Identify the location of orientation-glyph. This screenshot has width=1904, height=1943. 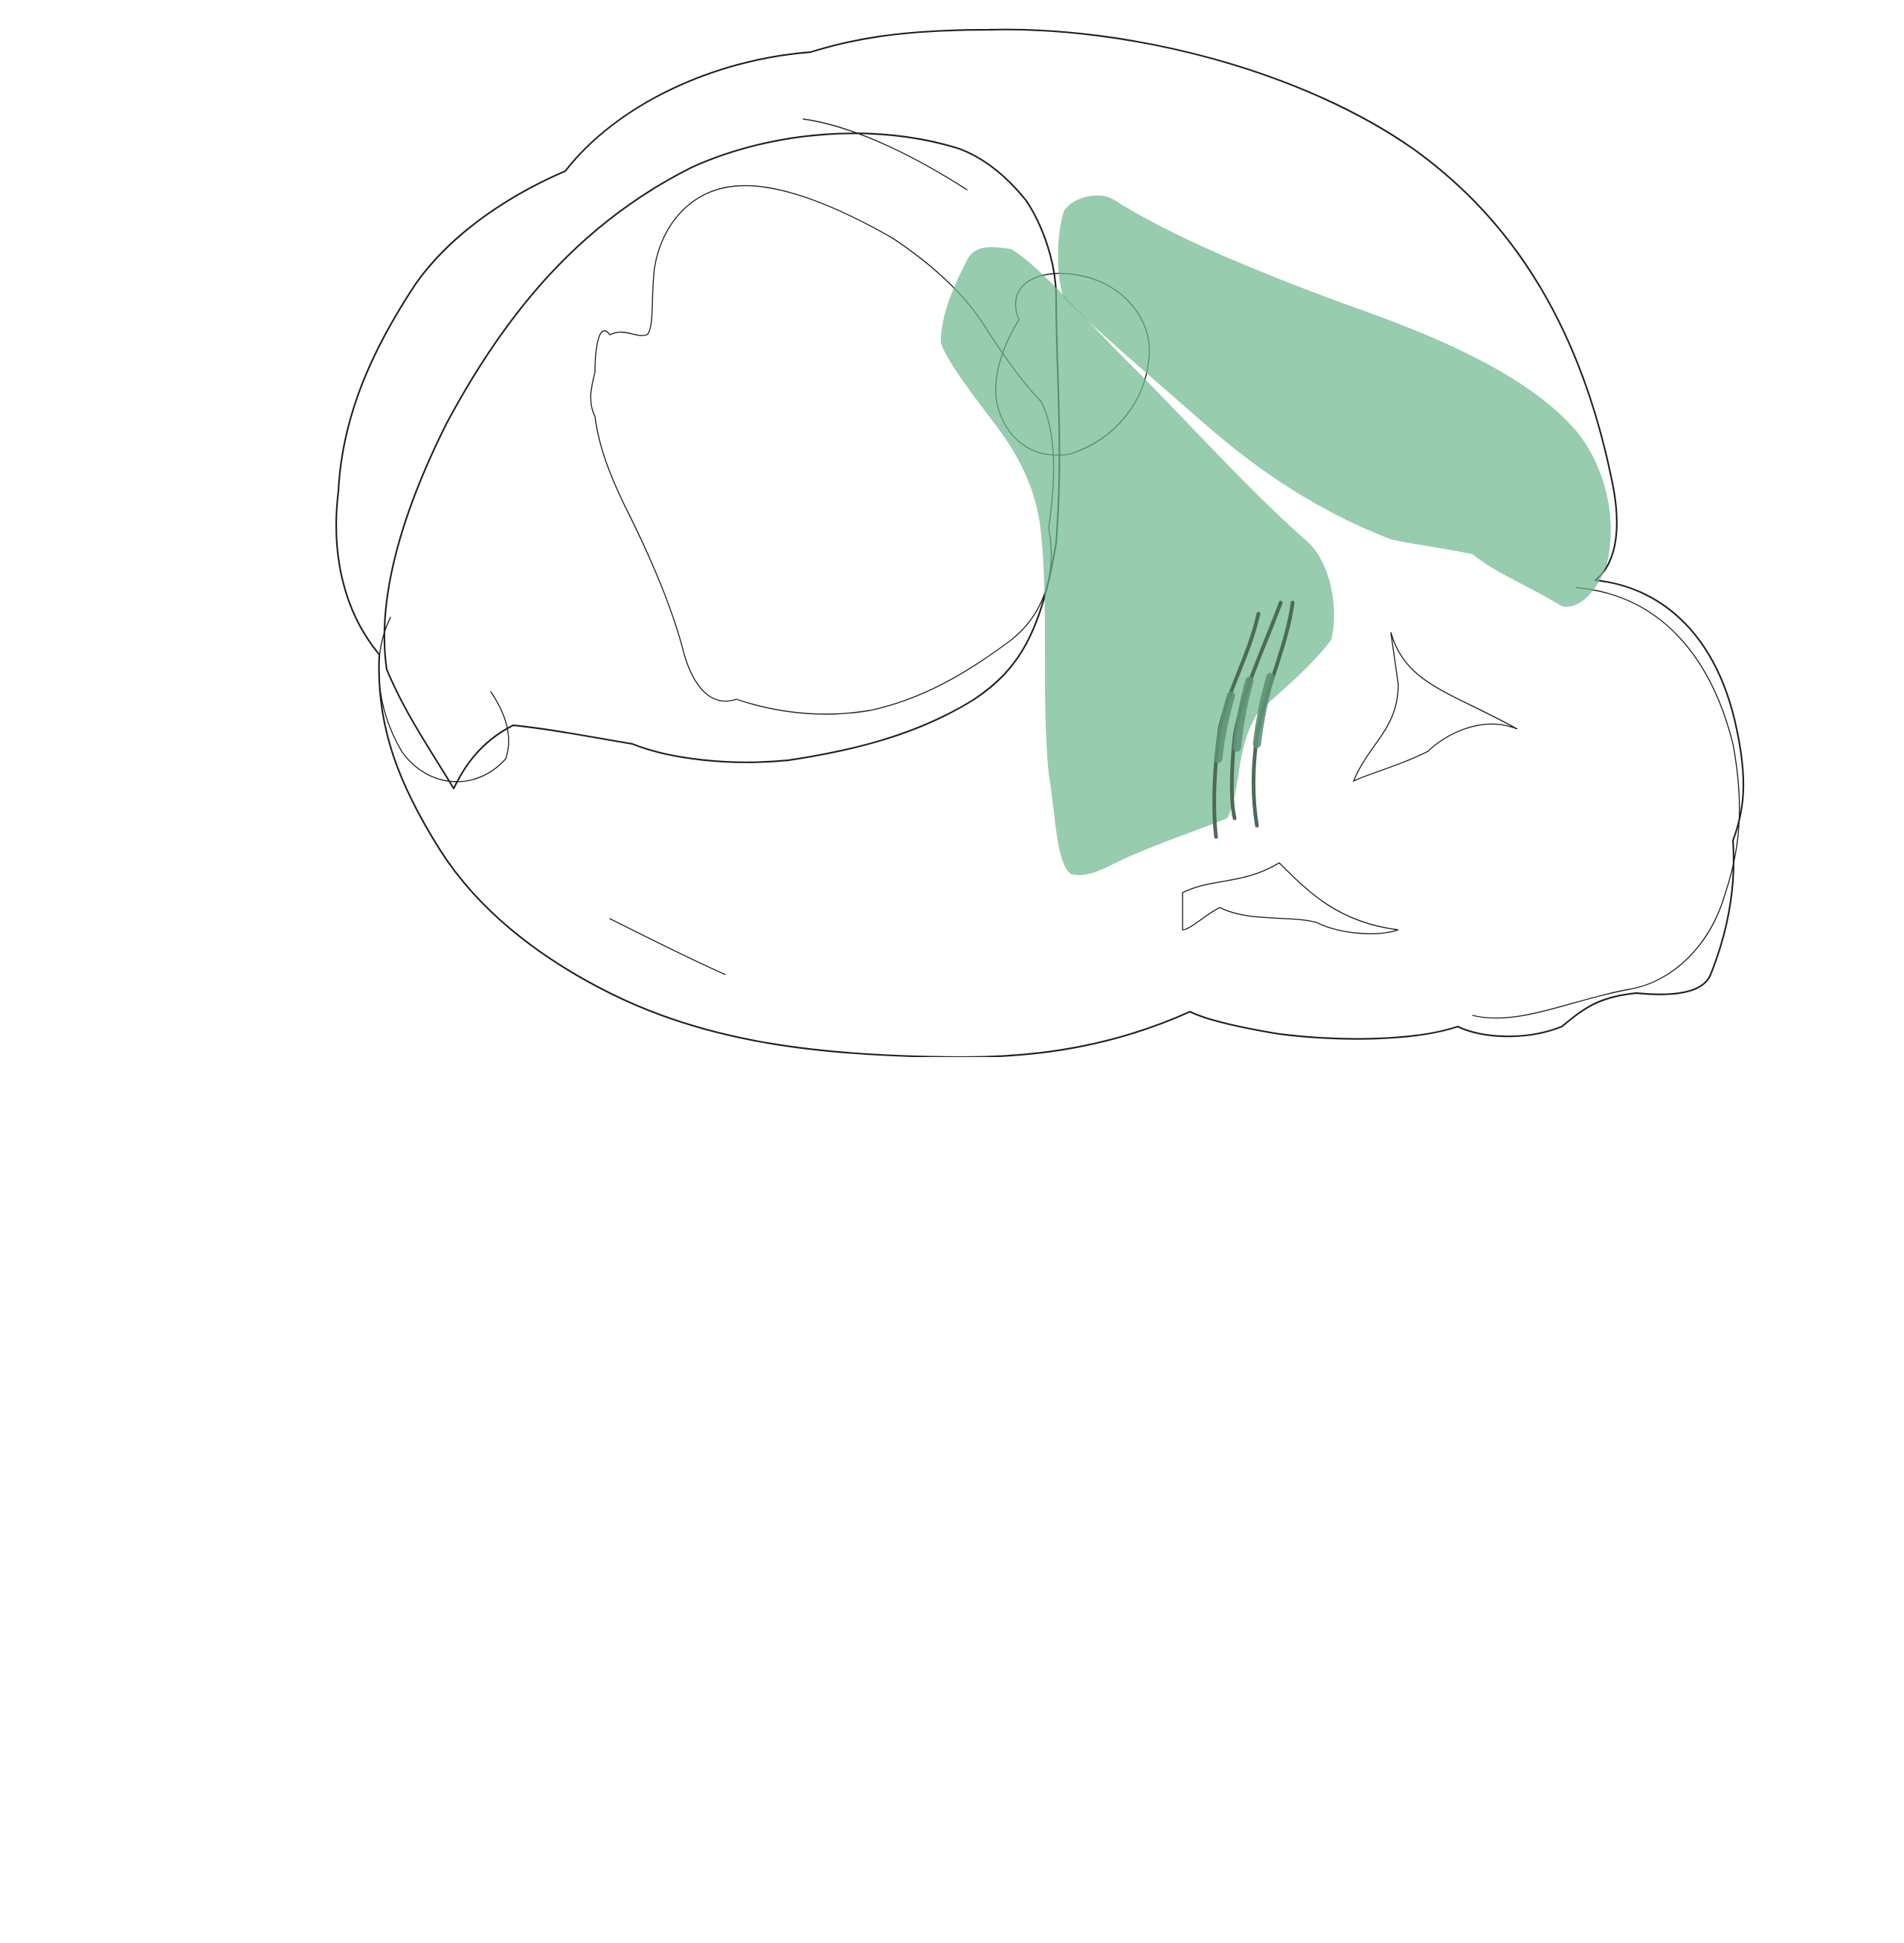
(1822, 1414).